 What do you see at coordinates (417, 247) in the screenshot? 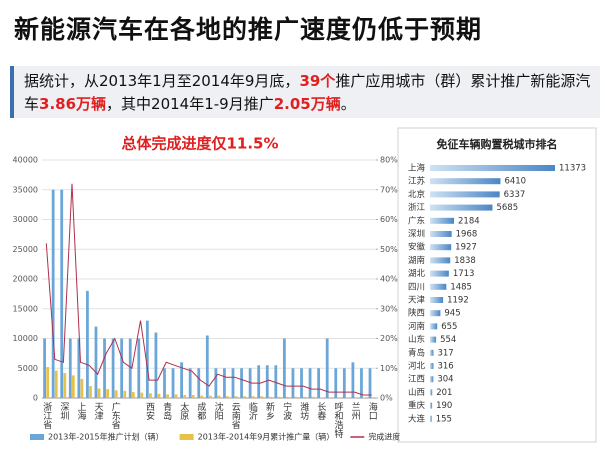
I see `category-label: 安徽` at bounding box center [417, 247].